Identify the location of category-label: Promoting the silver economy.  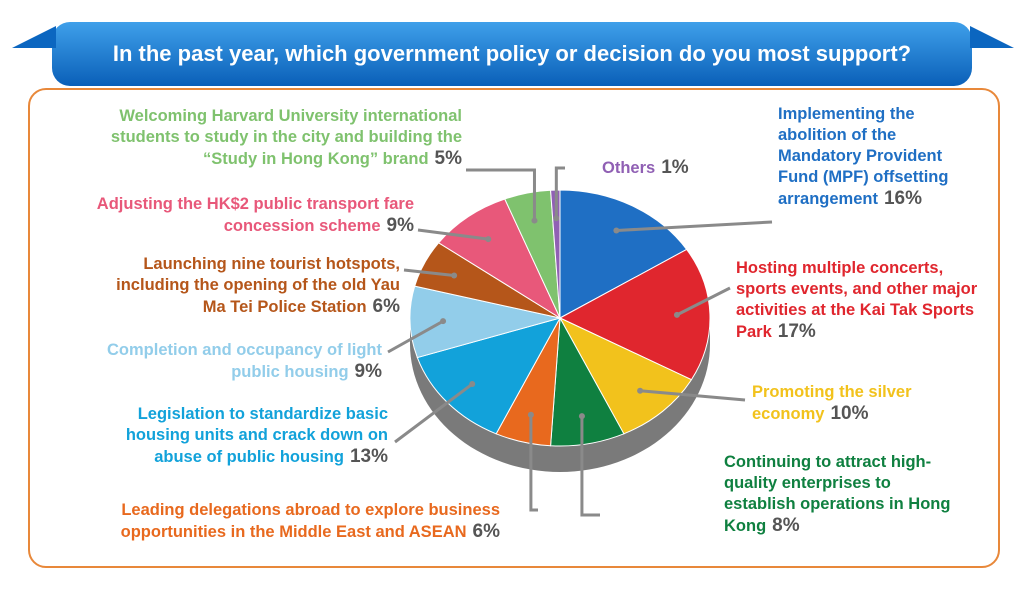
(832, 403).